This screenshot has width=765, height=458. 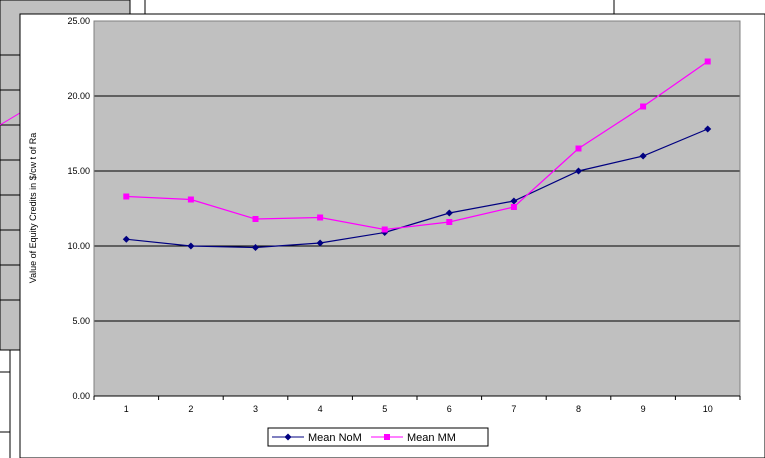 What do you see at coordinates (431, 438) in the screenshot?
I see `legend-label-mean-mm: Mean MM` at bounding box center [431, 438].